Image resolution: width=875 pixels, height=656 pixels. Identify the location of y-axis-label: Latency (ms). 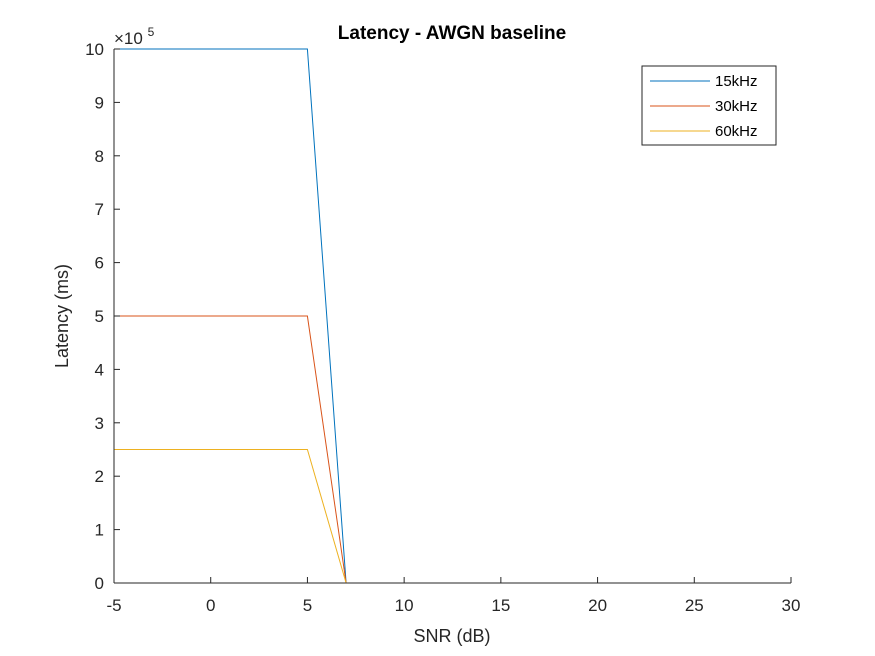
(62, 316).